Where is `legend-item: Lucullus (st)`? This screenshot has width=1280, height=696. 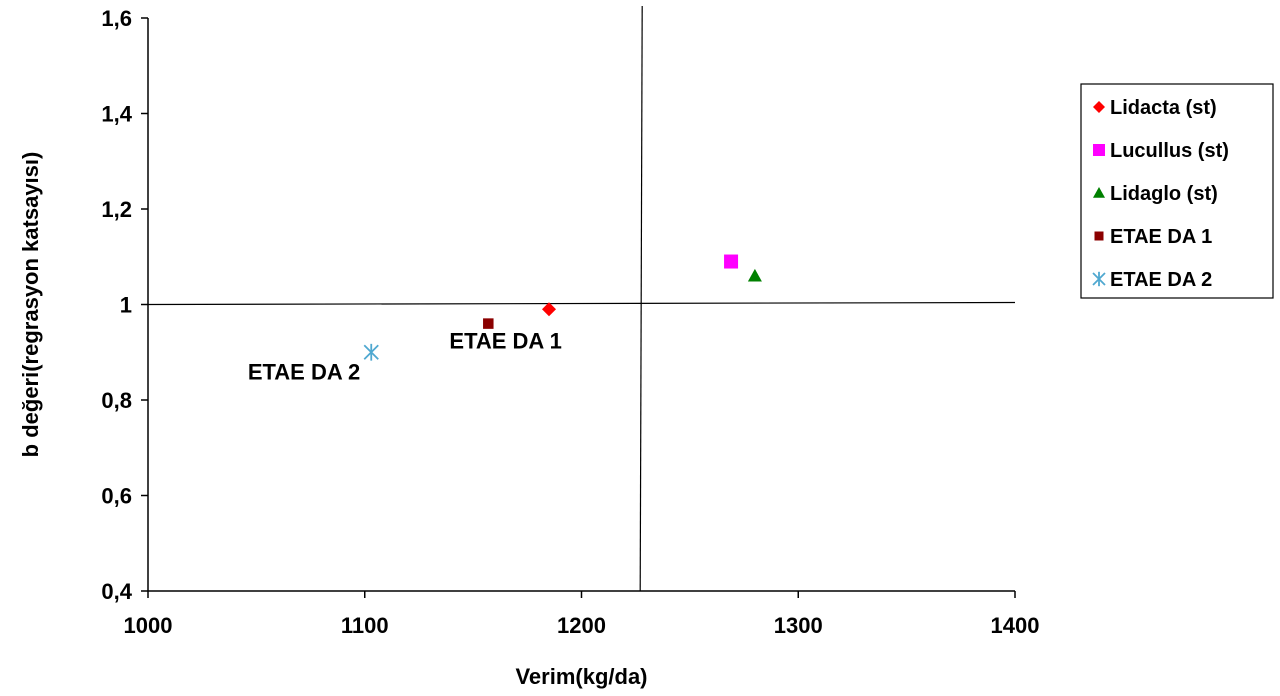
legend-item: Lucullus (st) is located at coordinates (1161, 151).